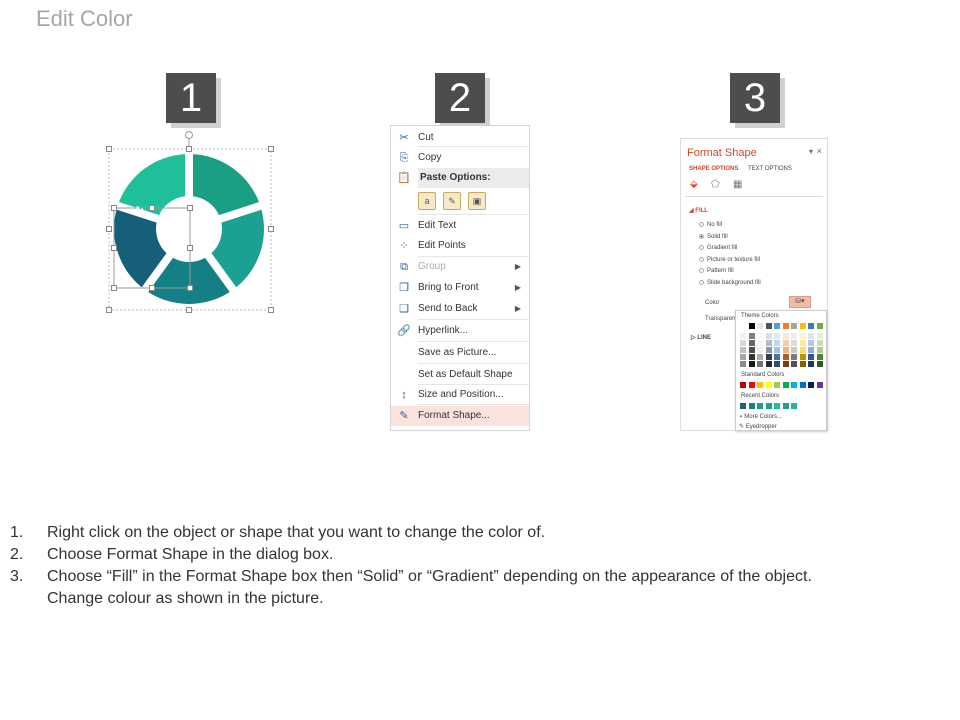  I want to click on effects-icon: ⬠, so click(715, 184).